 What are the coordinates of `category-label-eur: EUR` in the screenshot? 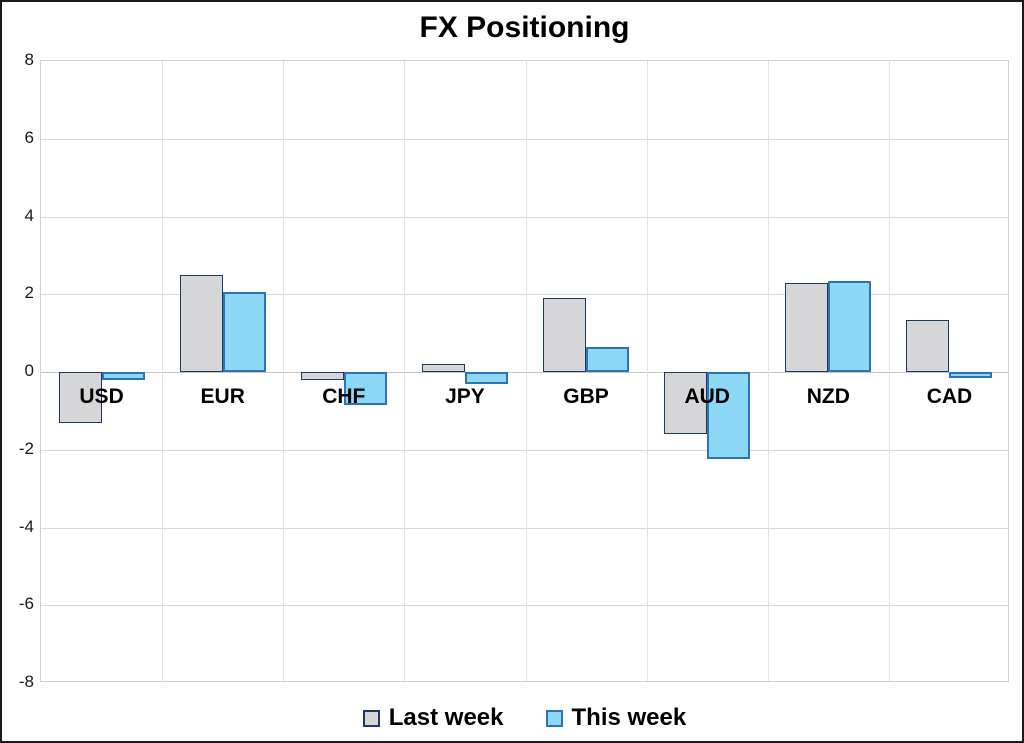 It's located at (222, 396).